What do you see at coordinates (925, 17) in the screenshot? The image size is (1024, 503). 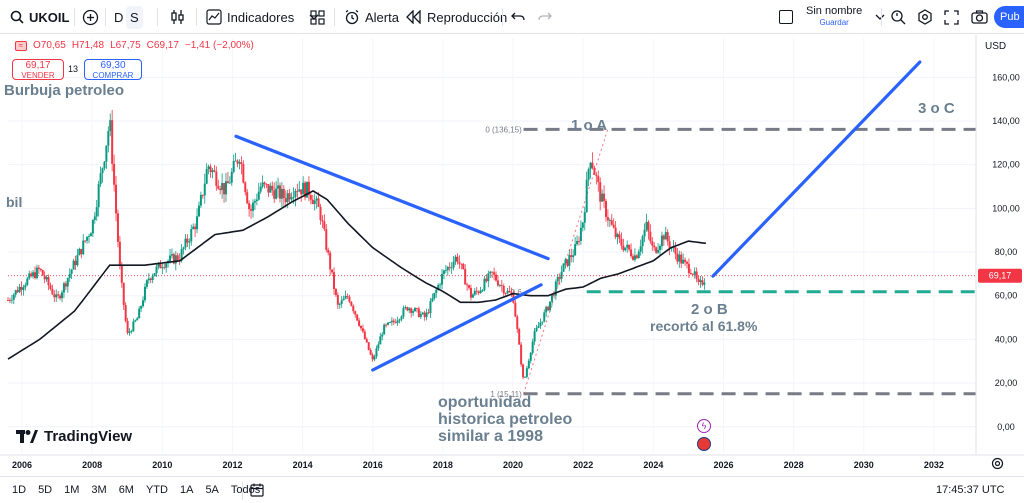 I see `settings-button` at bounding box center [925, 17].